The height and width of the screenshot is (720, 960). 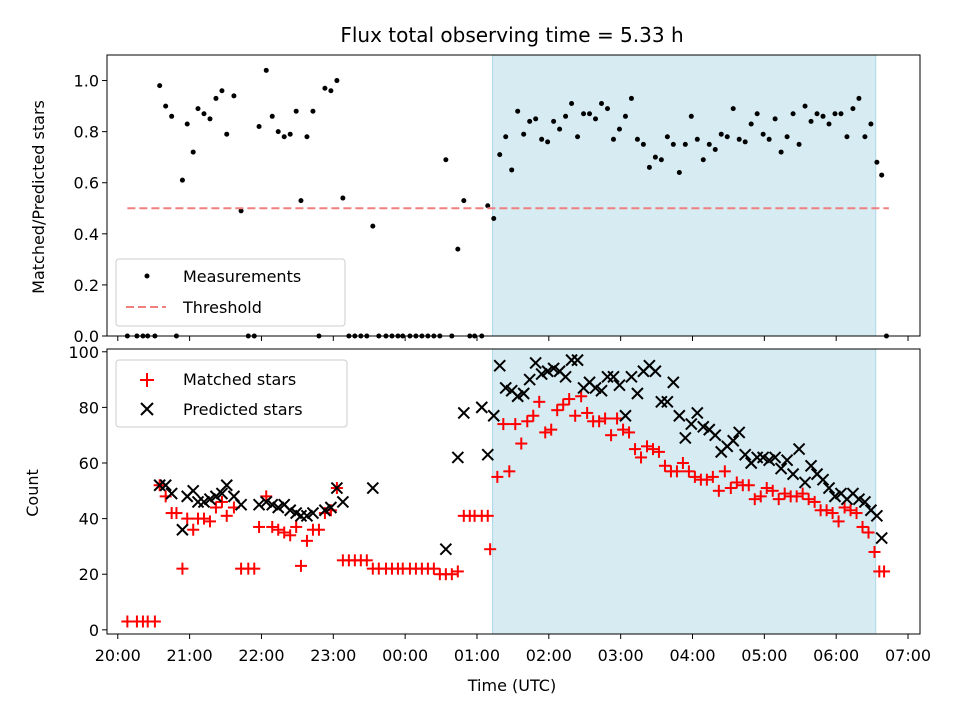 I want to click on legend-measurements-marker, so click(x=147, y=276).